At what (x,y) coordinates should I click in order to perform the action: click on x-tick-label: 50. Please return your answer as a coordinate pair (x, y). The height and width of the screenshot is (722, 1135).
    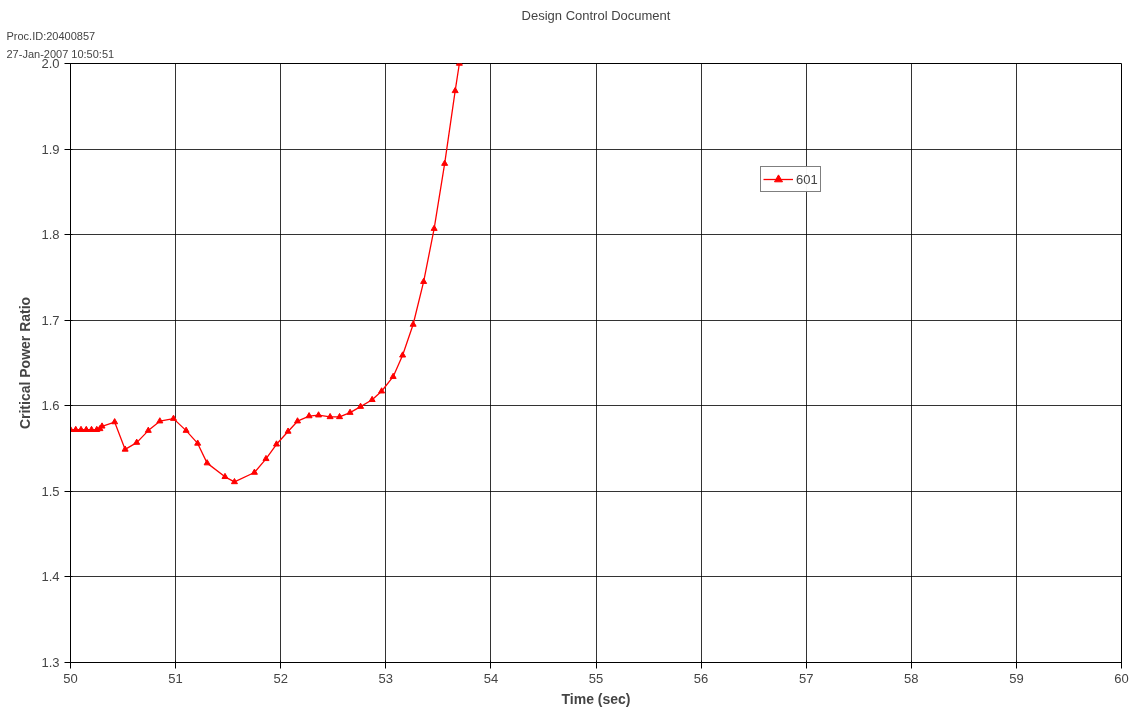
    Looking at the image, I should click on (70, 678).